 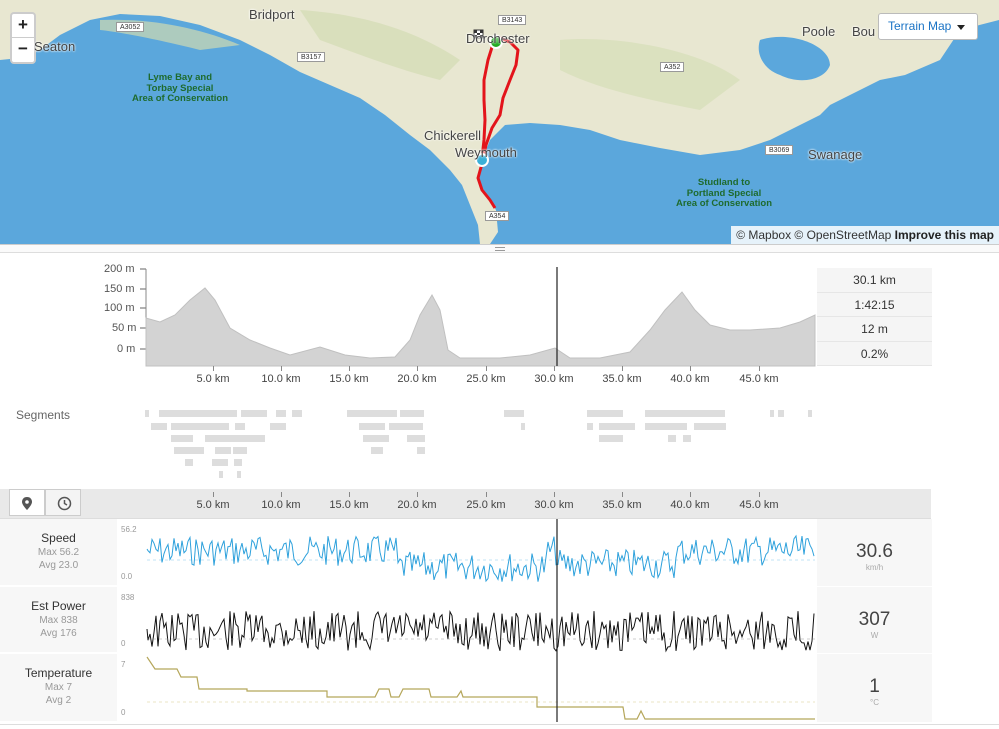 What do you see at coordinates (622, 379) in the screenshot?
I see `elevation-km-label: 35.0 km` at bounding box center [622, 379].